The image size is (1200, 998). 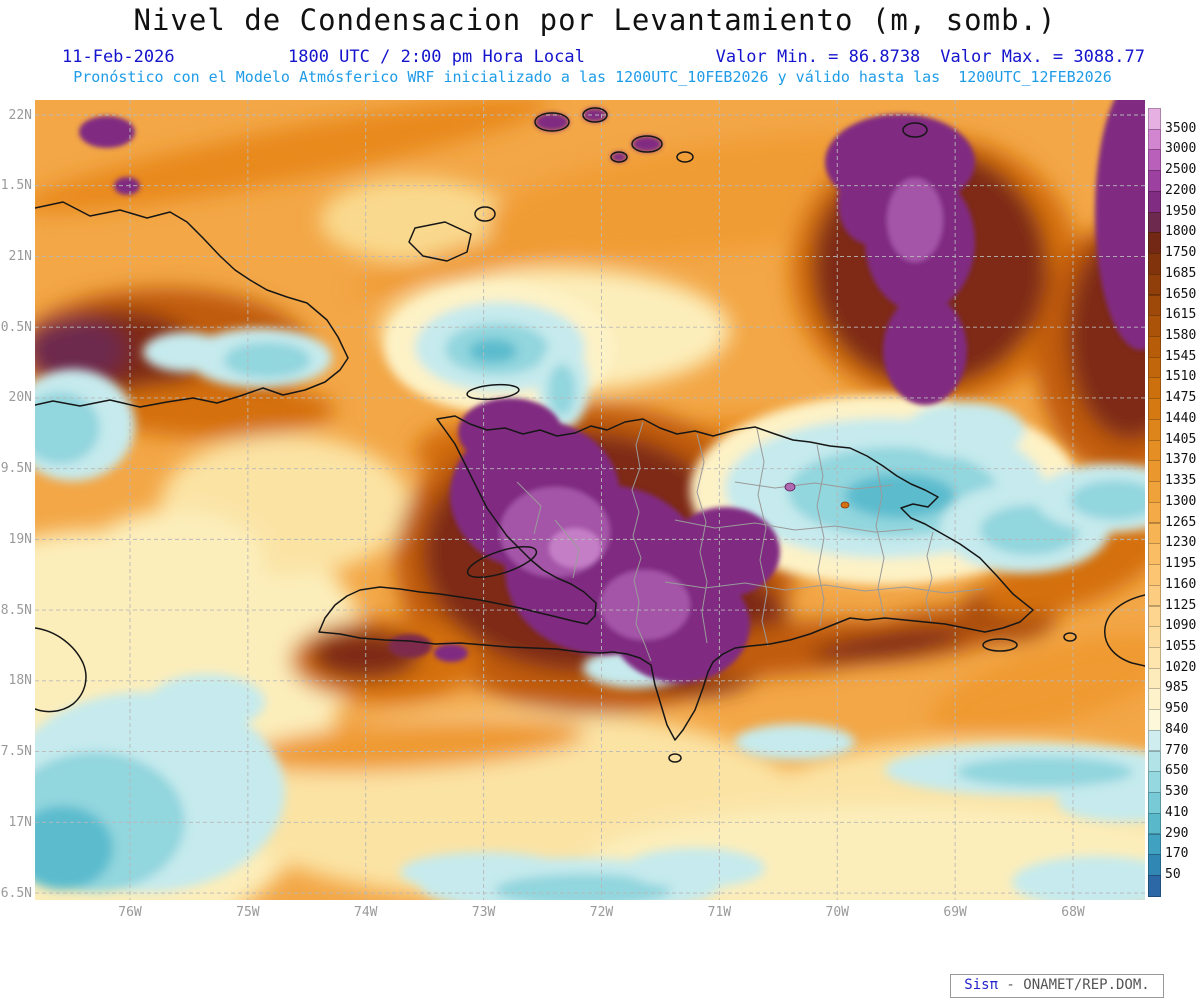 I want to click on y-axis-tick: 9.5N, so click(x=16, y=469).